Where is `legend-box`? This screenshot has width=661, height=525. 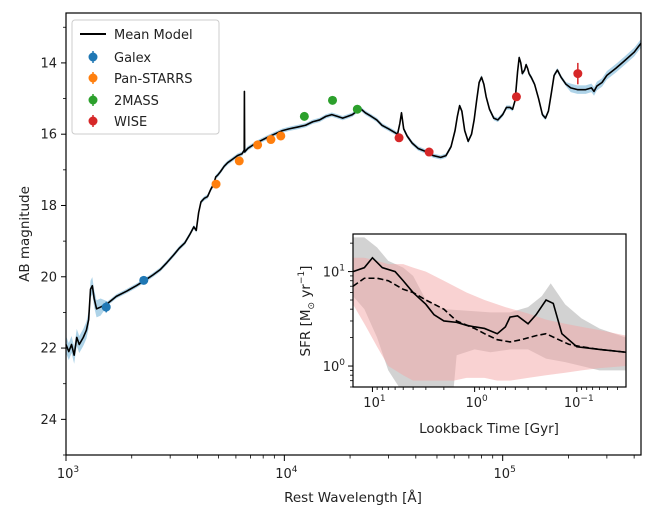
legend-box is located at coordinates (145, 77).